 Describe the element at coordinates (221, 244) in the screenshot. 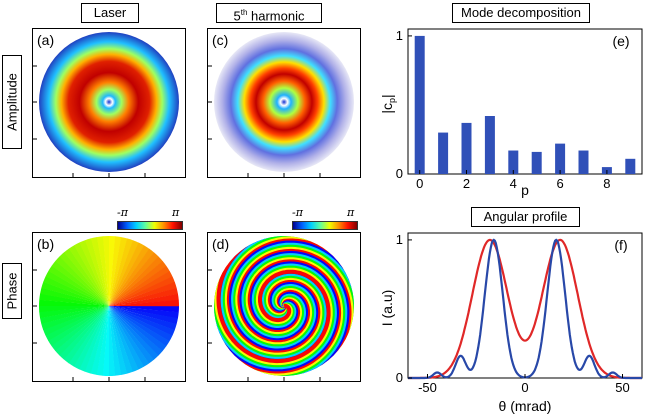

I see `panel-label-d: (d)` at that location.